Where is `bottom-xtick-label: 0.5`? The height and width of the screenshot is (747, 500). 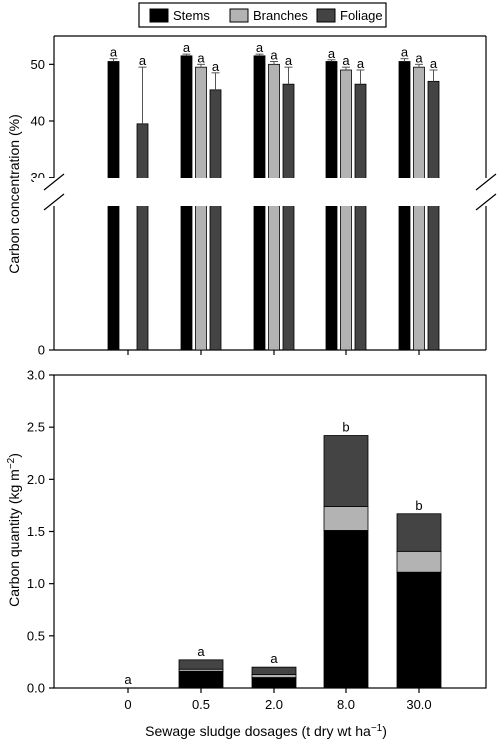 bottom-xtick-label: 0.5 is located at coordinates (201, 704).